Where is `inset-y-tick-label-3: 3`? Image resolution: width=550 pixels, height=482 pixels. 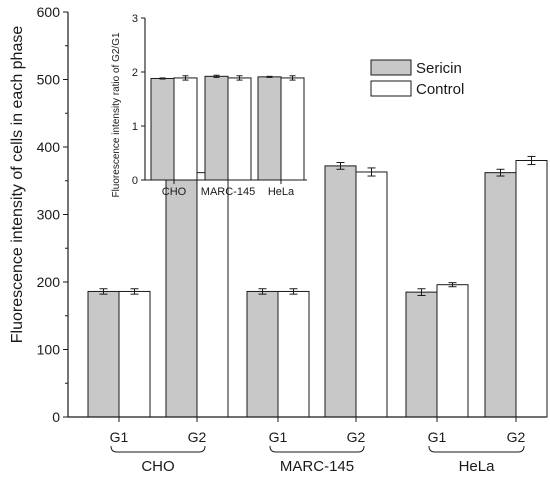 inset-y-tick-label-3: 3 is located at coordinates (135, 19).